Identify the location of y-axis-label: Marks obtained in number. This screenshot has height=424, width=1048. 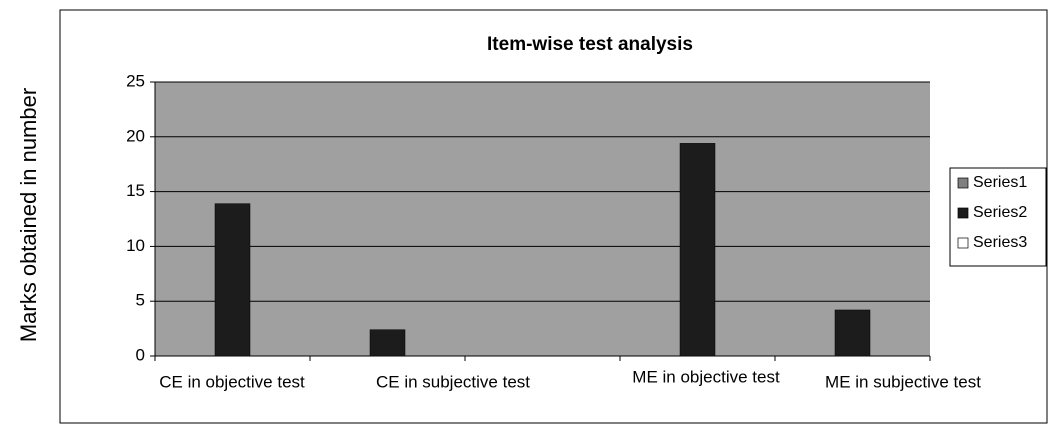
(28, 215).